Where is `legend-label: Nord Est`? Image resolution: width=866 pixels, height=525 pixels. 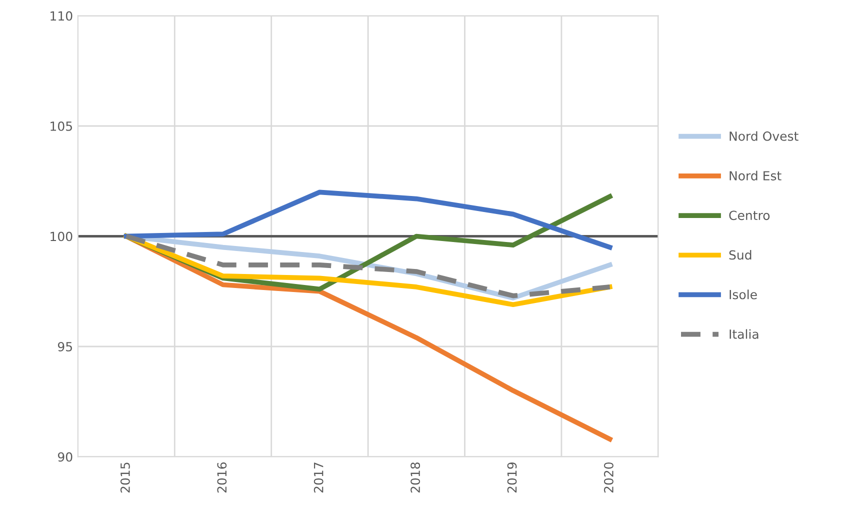
legend-label: Nord Est is located at coordinates (756, 175).